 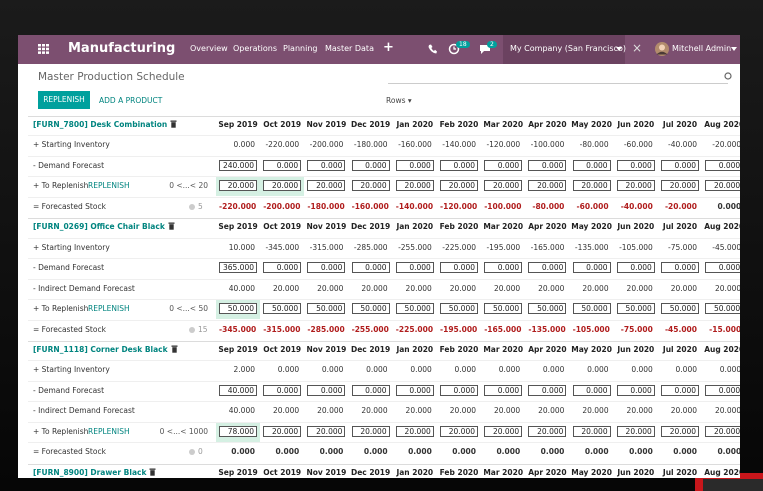 I want to click on add-icon: +, so click(x=388, y=47).